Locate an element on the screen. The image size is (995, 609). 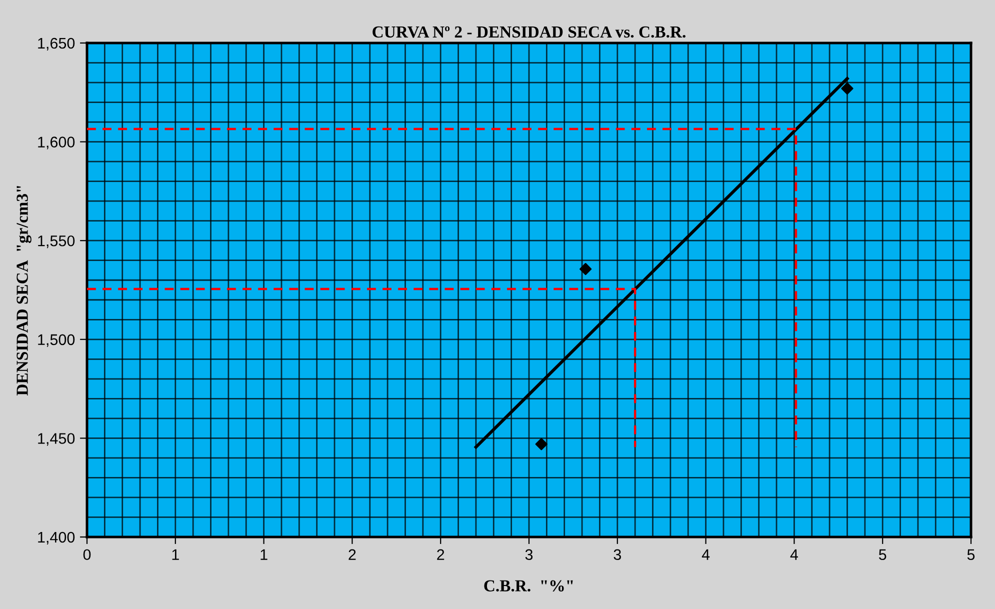
chart-title: CURVA Nº 2 - DENSIDAD SECA vs. C.B.R. is located at coordinates (529, 32).